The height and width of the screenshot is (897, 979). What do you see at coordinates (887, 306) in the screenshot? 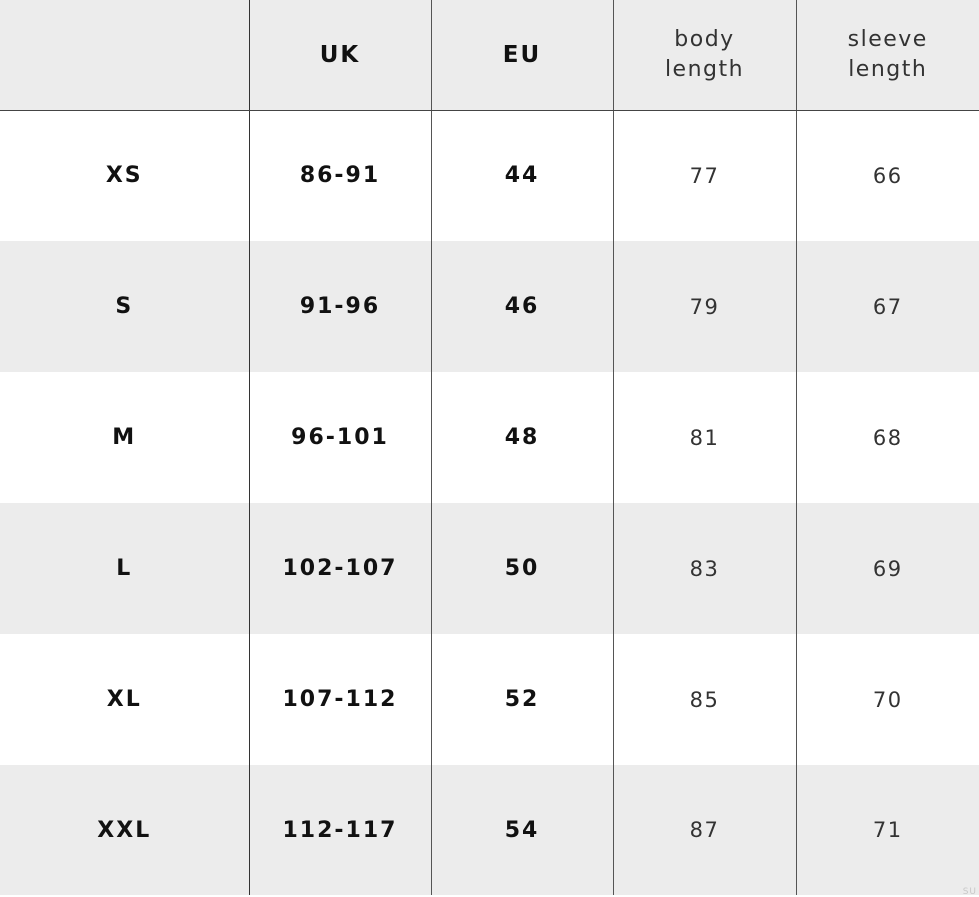
I see `cell-sleeve: 67` at bounding box center [887, 306].